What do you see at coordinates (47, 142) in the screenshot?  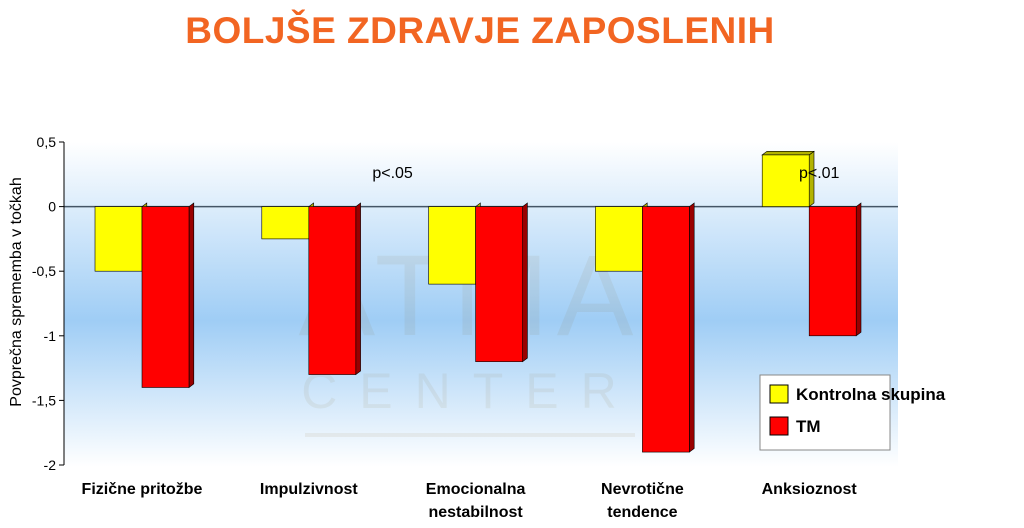 I see `y-tick-label: 0,5` at bounding box center [47, 142].